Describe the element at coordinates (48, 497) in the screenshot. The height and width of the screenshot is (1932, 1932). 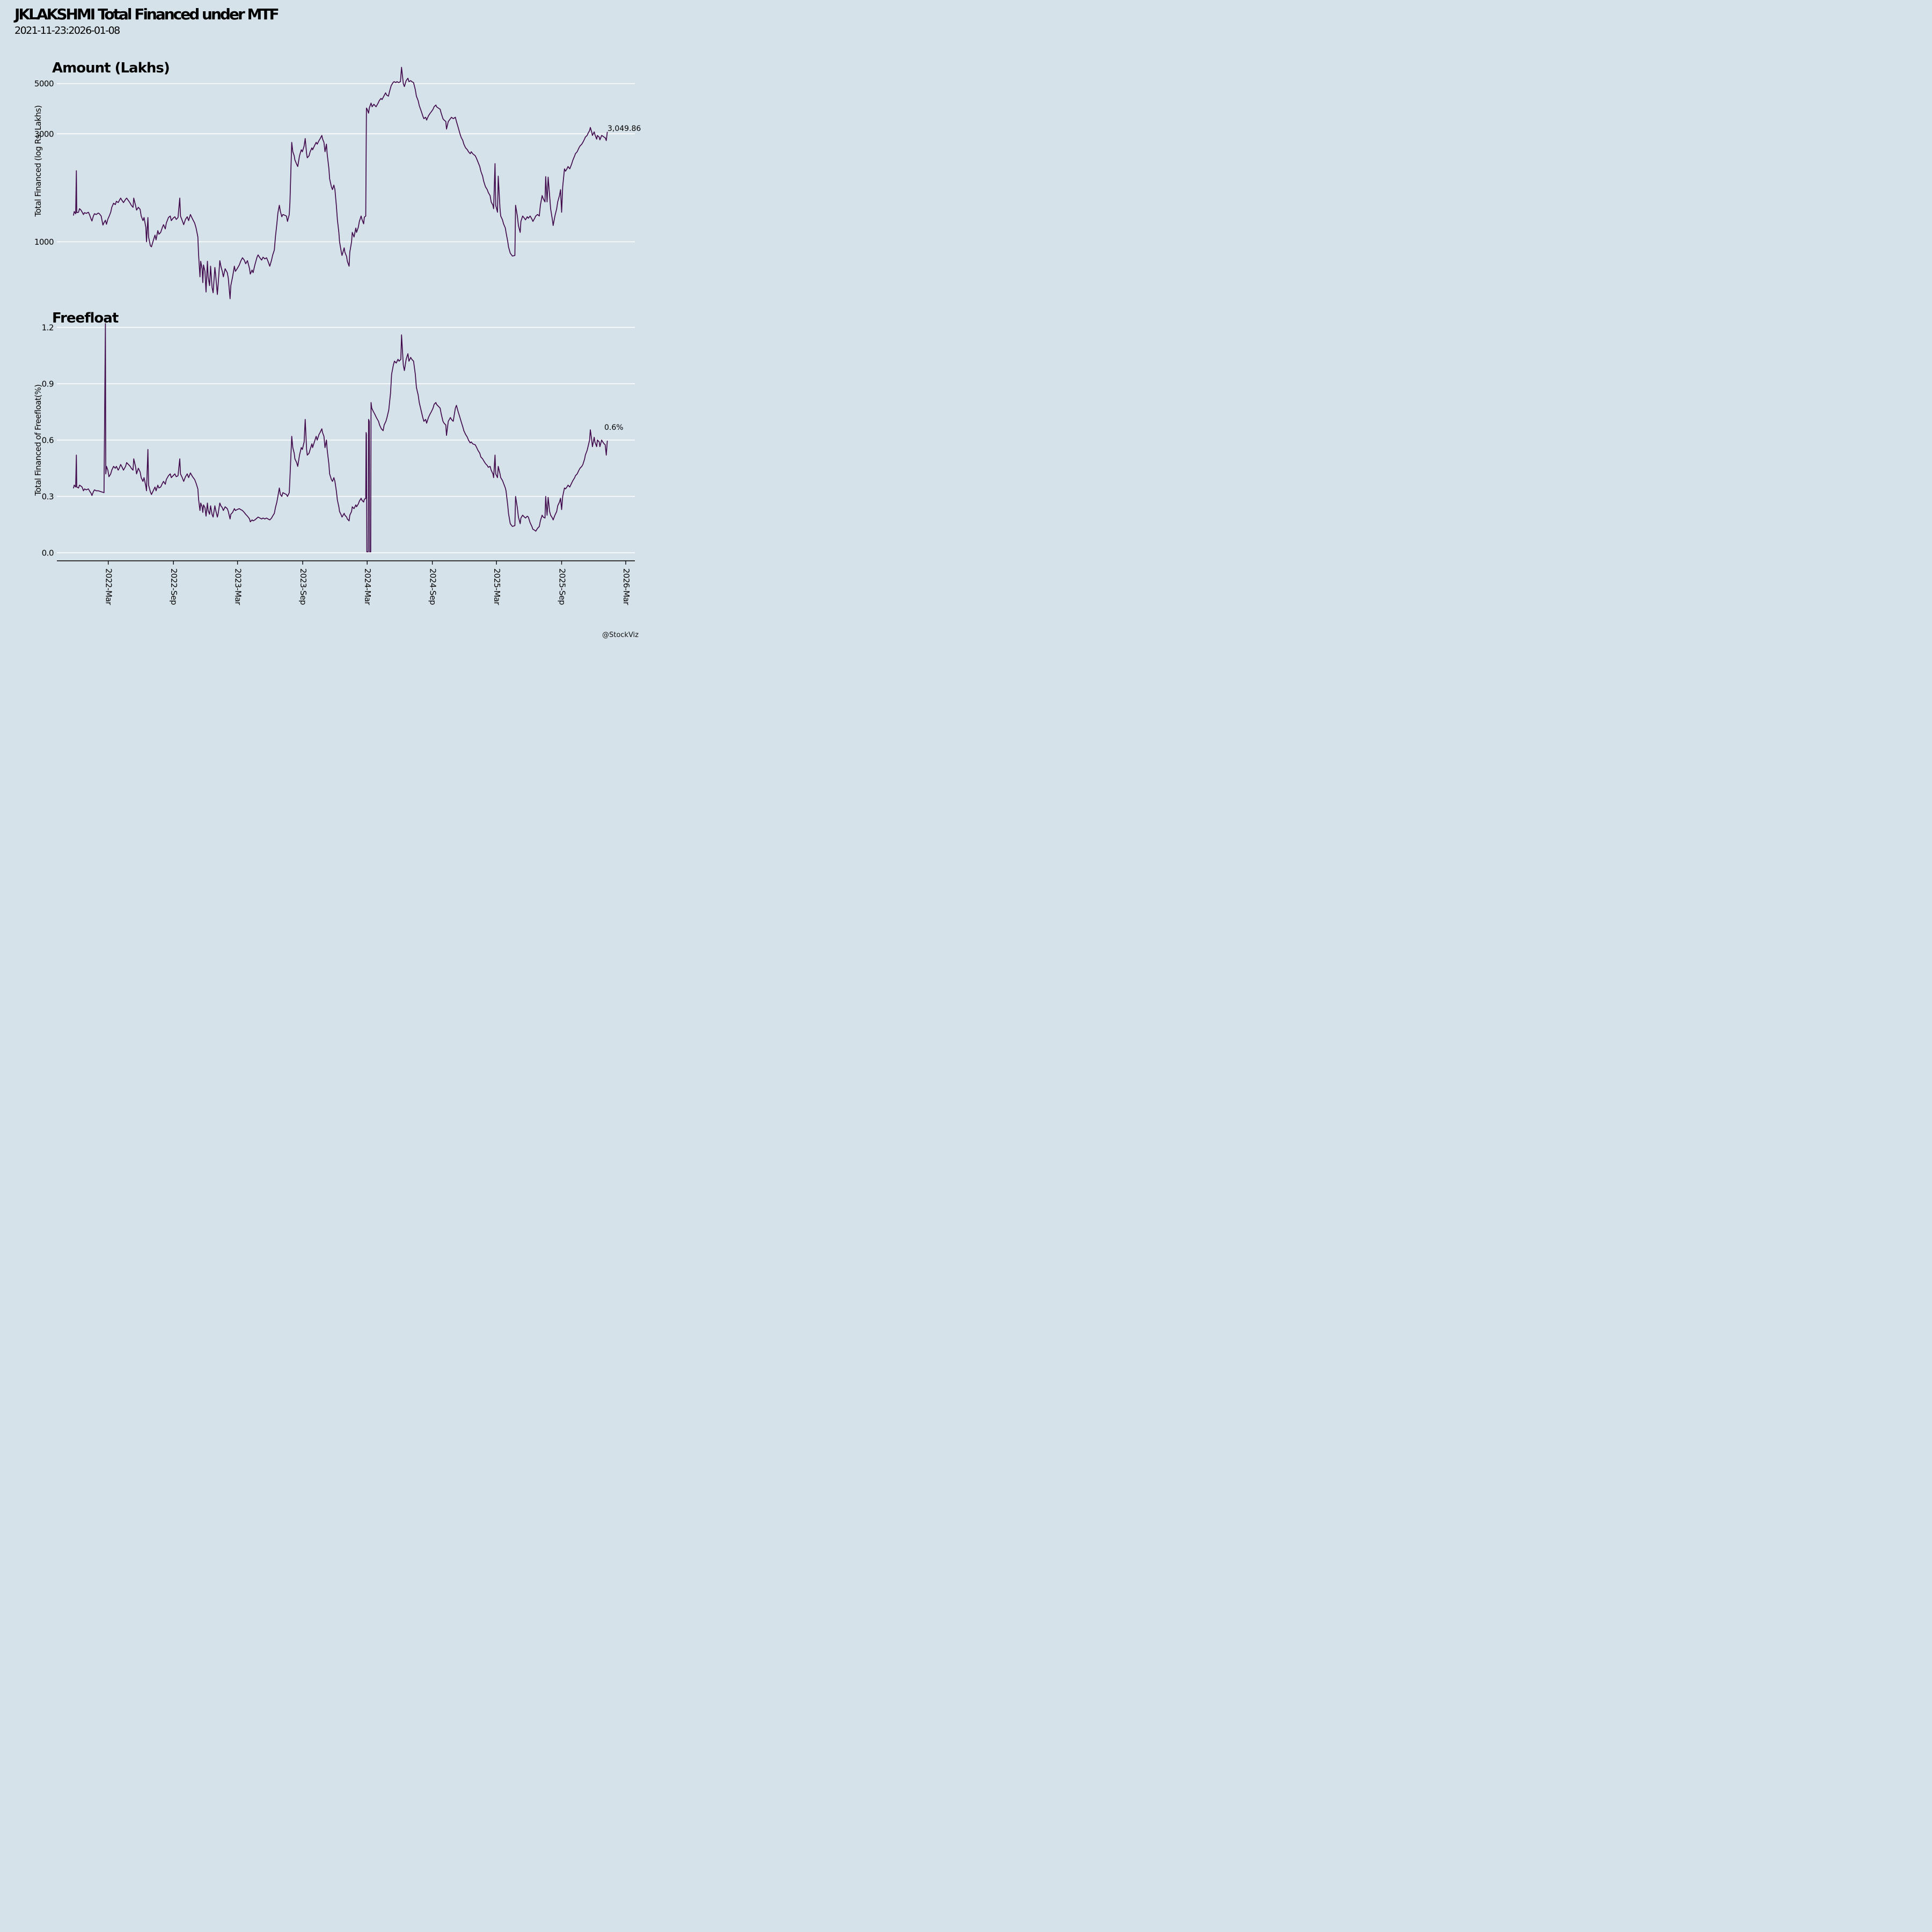
I see `y-tick-label: 0.3` at that location.